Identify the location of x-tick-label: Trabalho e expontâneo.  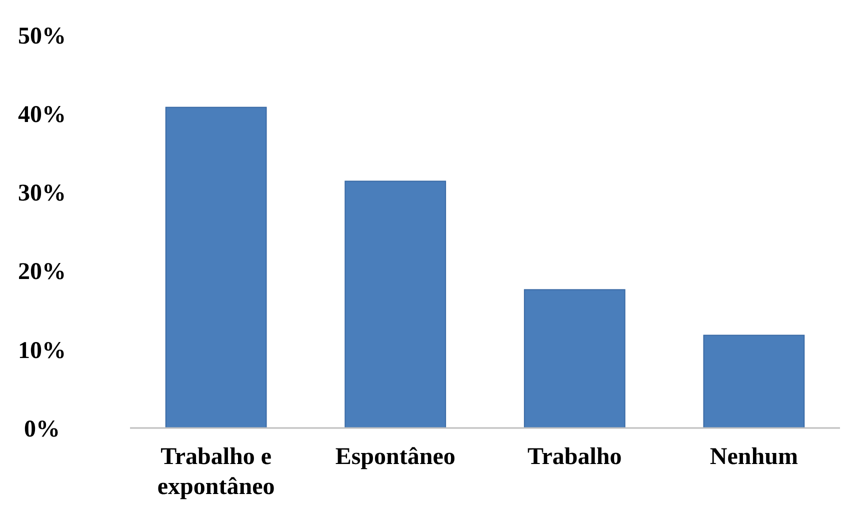
(216, 472).